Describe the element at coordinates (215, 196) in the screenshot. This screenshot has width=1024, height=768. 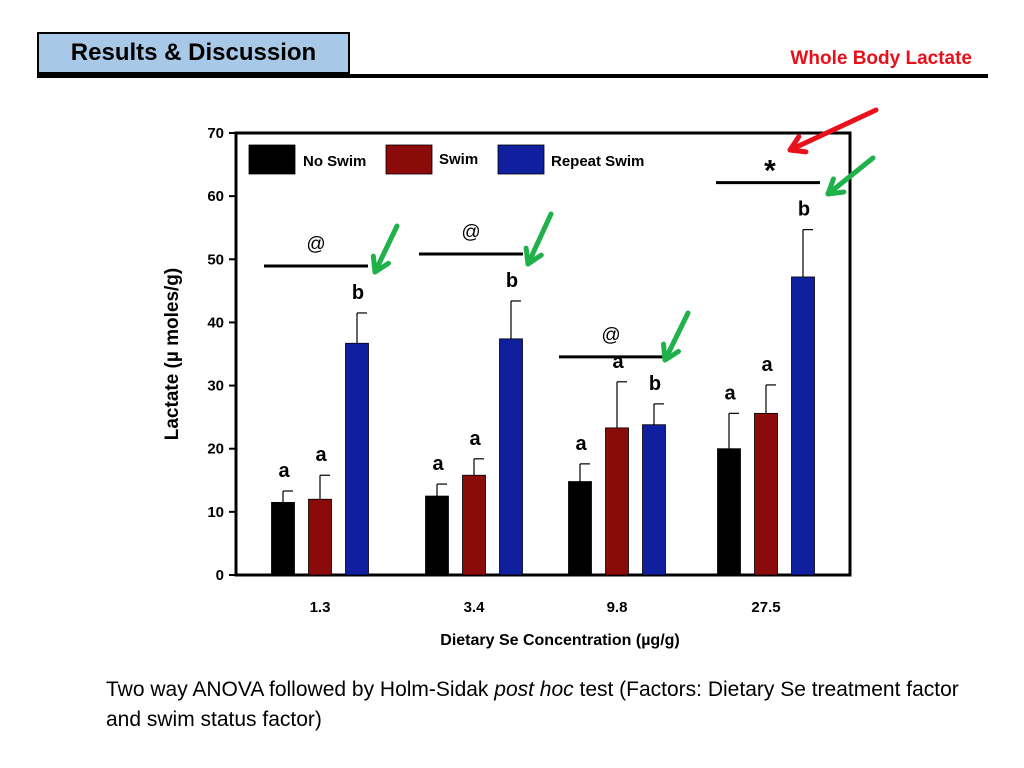
I see `y-tick-label: 60` at that location.